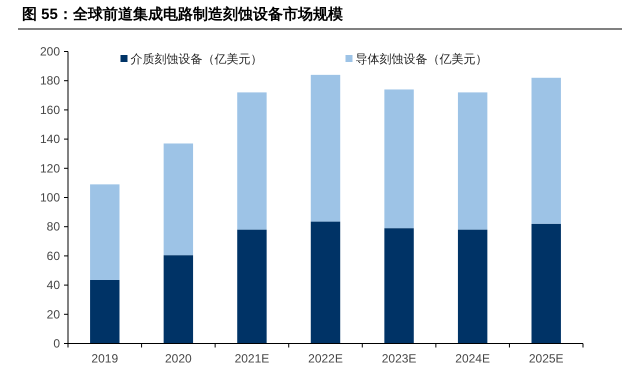 The height and width of the screenshot is (375, 640). Describe the element at coordinates (178, 359) in the screenshot. I see `x-tick-label: 2020` at that location.